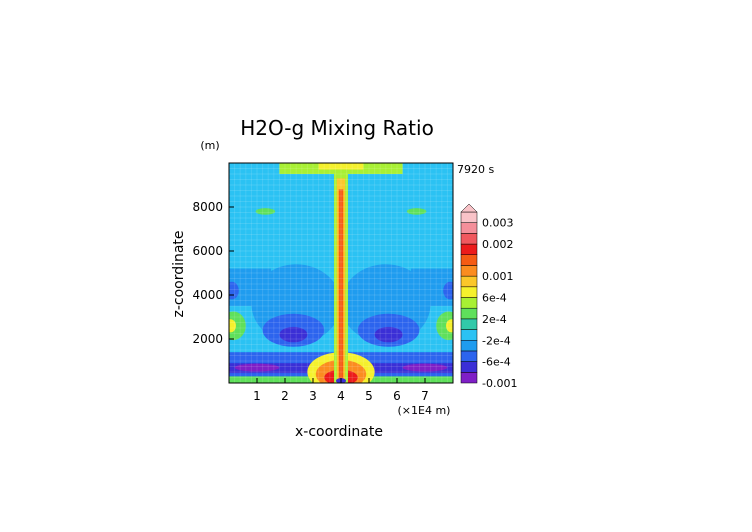  I want to click on left-dry-core, so click(293, 334).